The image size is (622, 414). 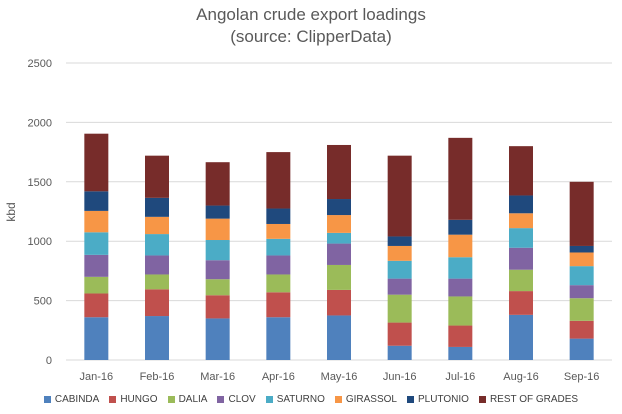 What do you see at coordinates (236, 399) in the screenshot?
I see `legend-item: CLOV` at bounding box center [236, 399].